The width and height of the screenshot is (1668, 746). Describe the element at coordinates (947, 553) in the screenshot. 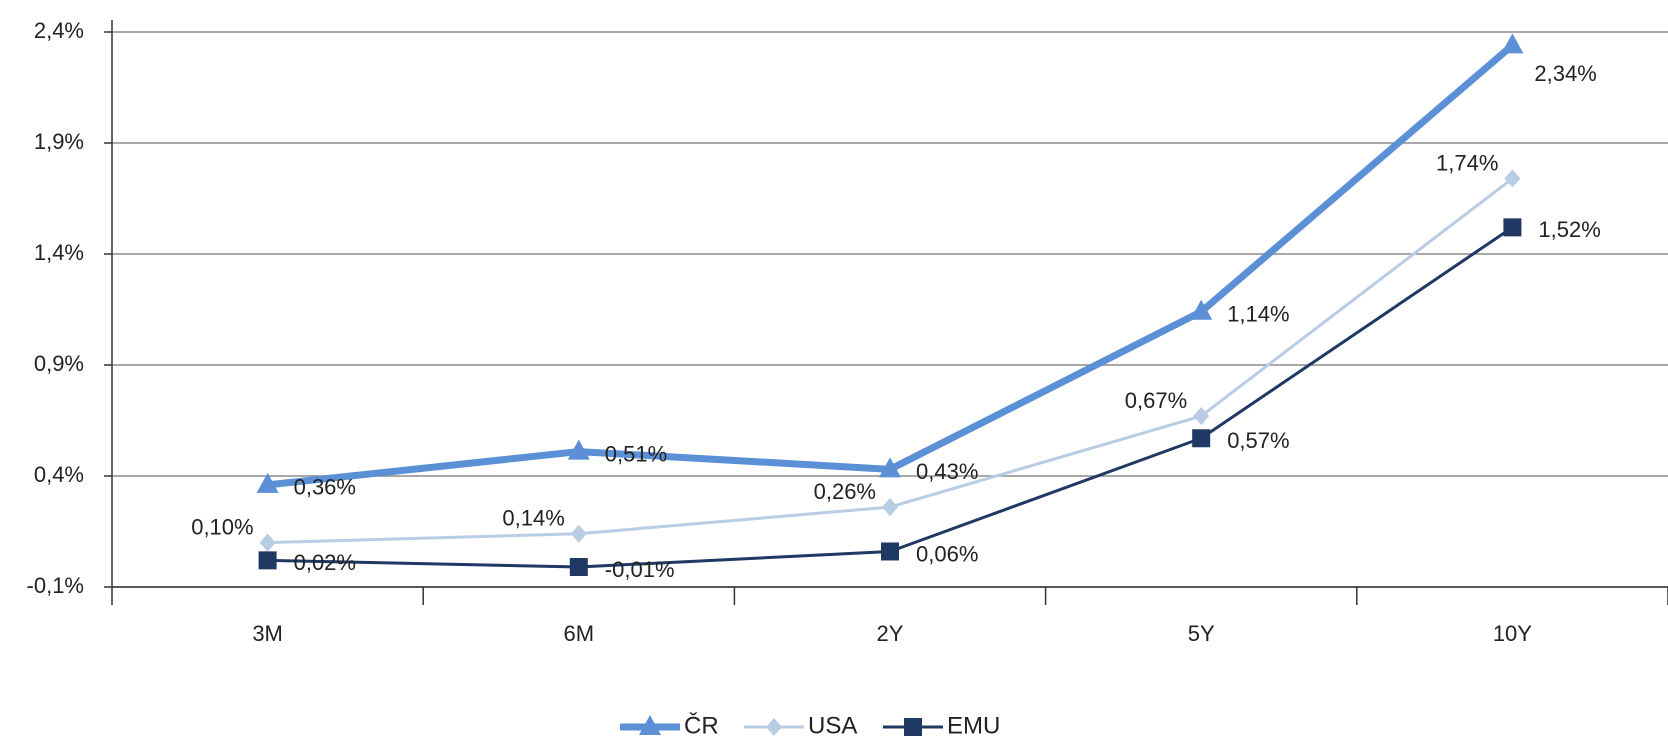

I see `data-label: 0,06%` at that location.